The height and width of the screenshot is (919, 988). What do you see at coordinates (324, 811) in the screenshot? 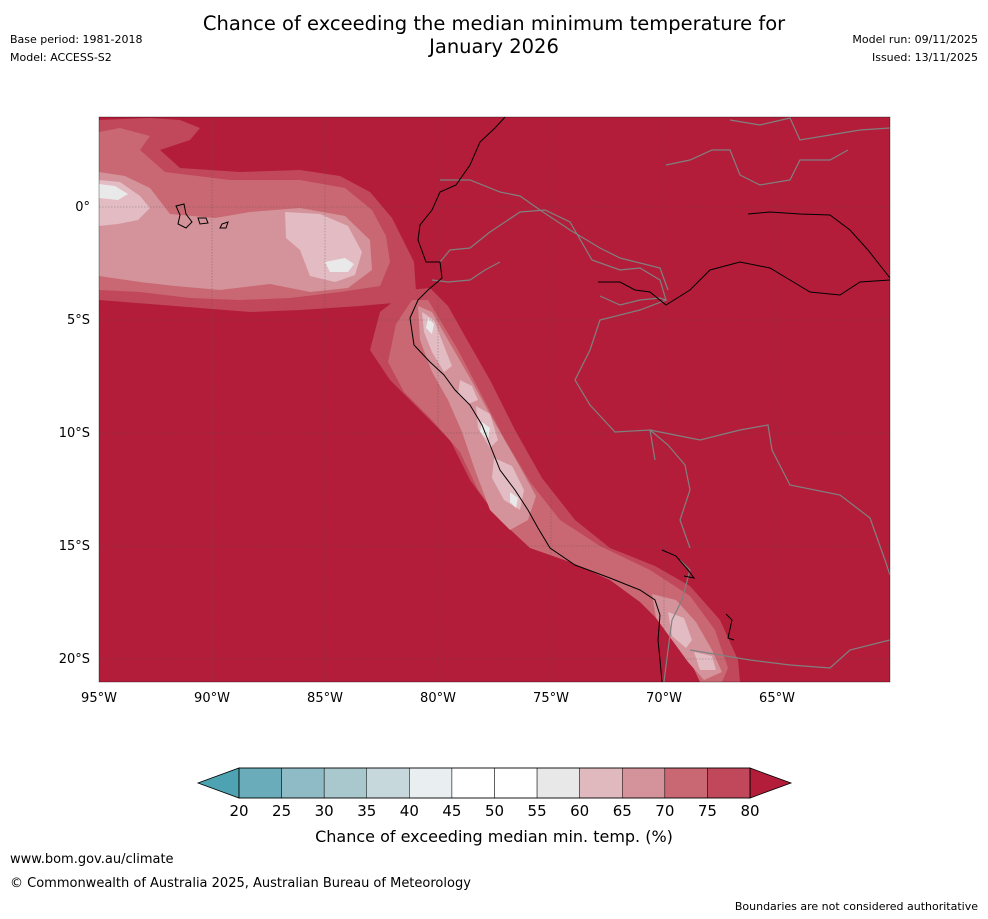
I see `colorbar-tick-30: 30` at bounding box center [324, 811].